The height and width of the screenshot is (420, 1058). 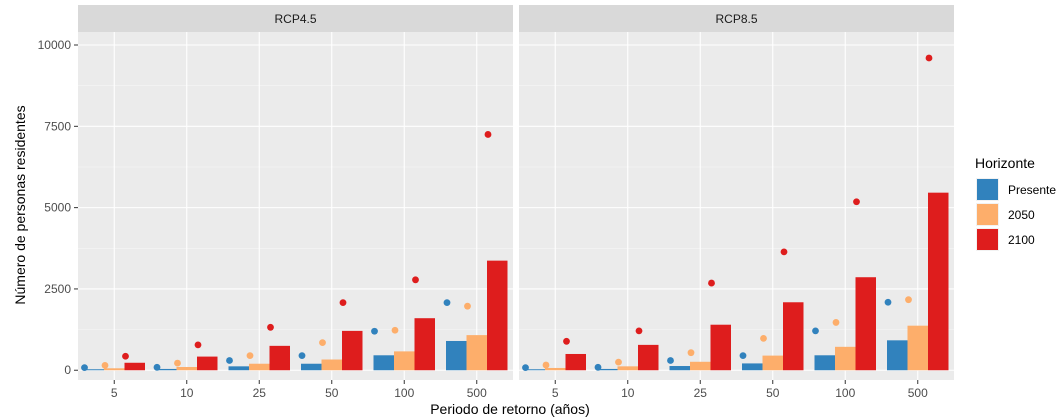 What do you see at coordinates (1005, 163) in the screenshot?
I see `legend-title: Horizonte` at bounding box center [1005, 163].